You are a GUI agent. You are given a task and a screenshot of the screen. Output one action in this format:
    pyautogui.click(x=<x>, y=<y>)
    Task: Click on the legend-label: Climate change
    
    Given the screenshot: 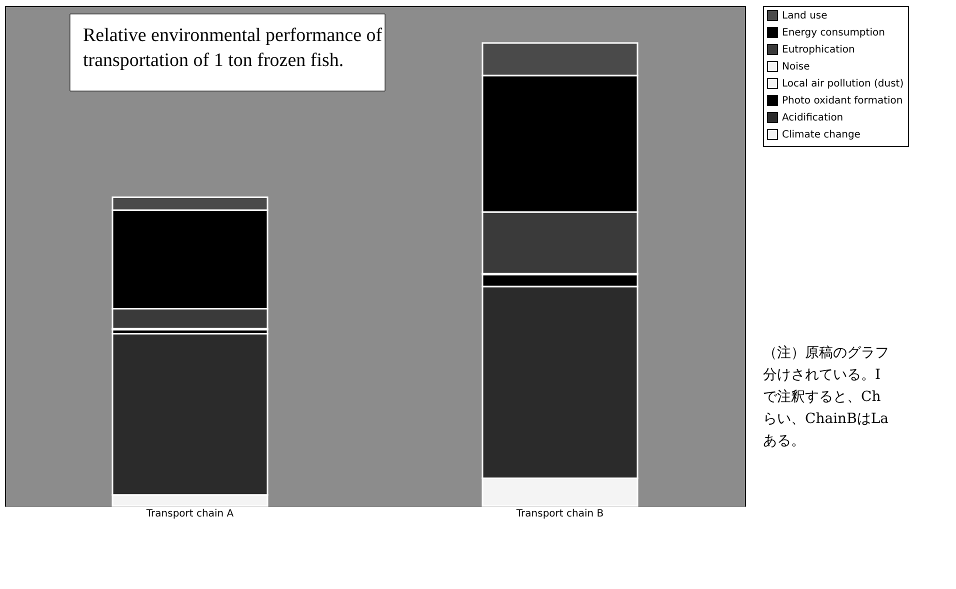 What is the action you would take?
    pyautogui.click(x=821, y=135)
    